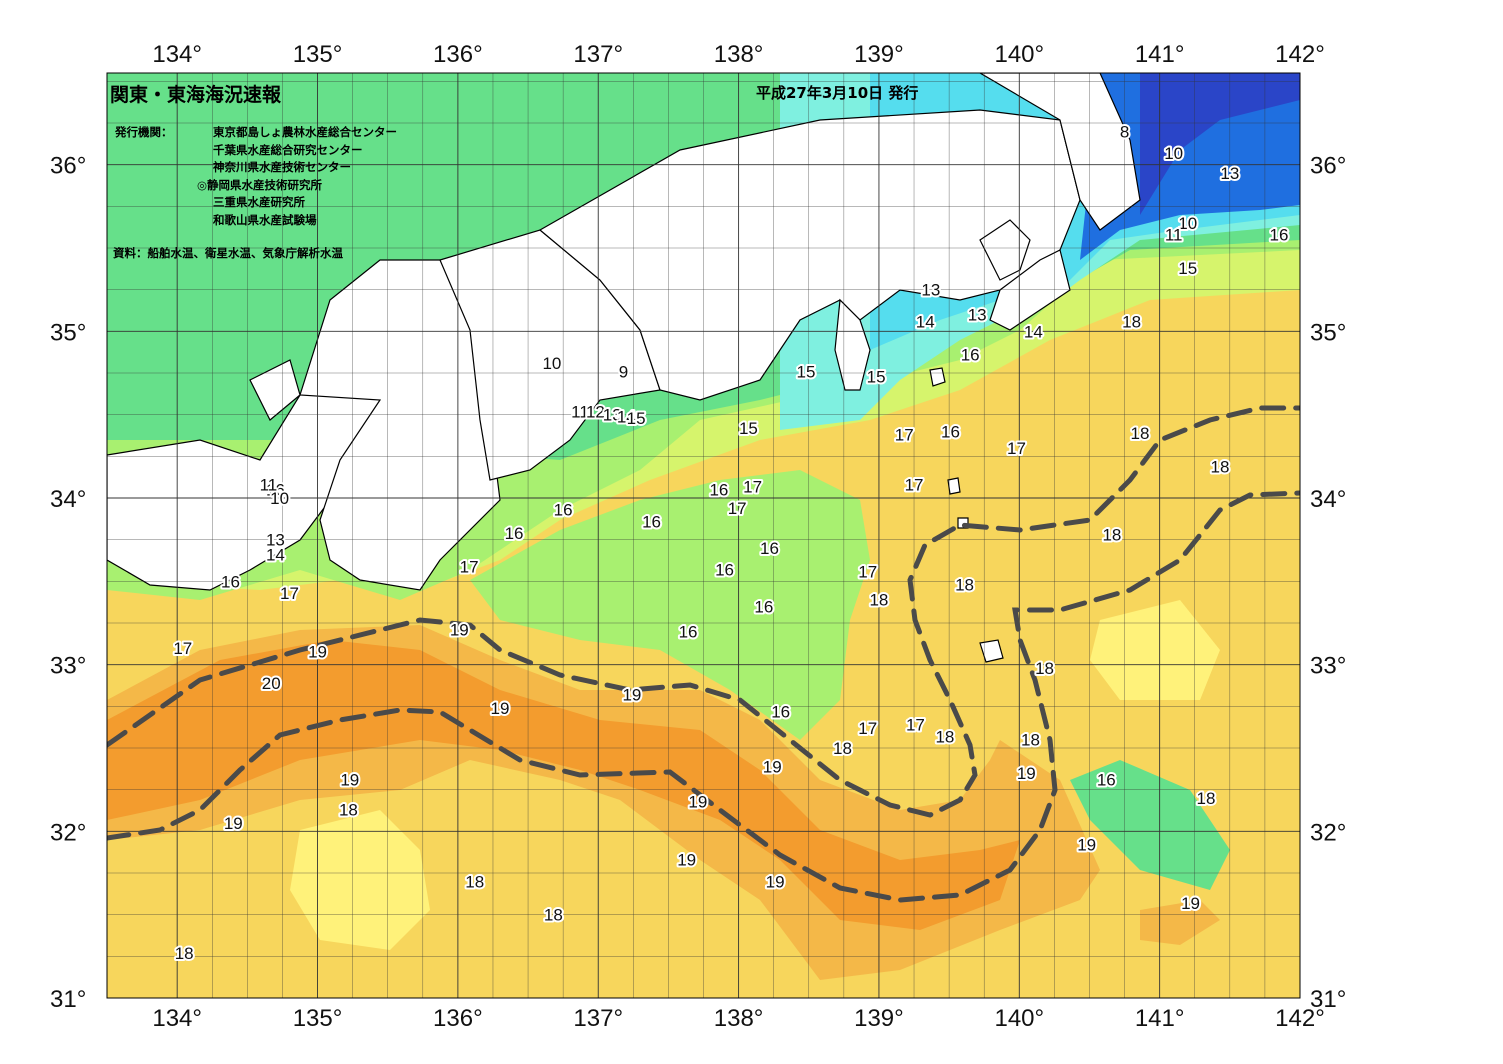 The image size is (1503, 1064). Describe the element at coordinates (282, 167) in the screenshot. I see `agency-item: 神奈川県水産技術センター` at that location.